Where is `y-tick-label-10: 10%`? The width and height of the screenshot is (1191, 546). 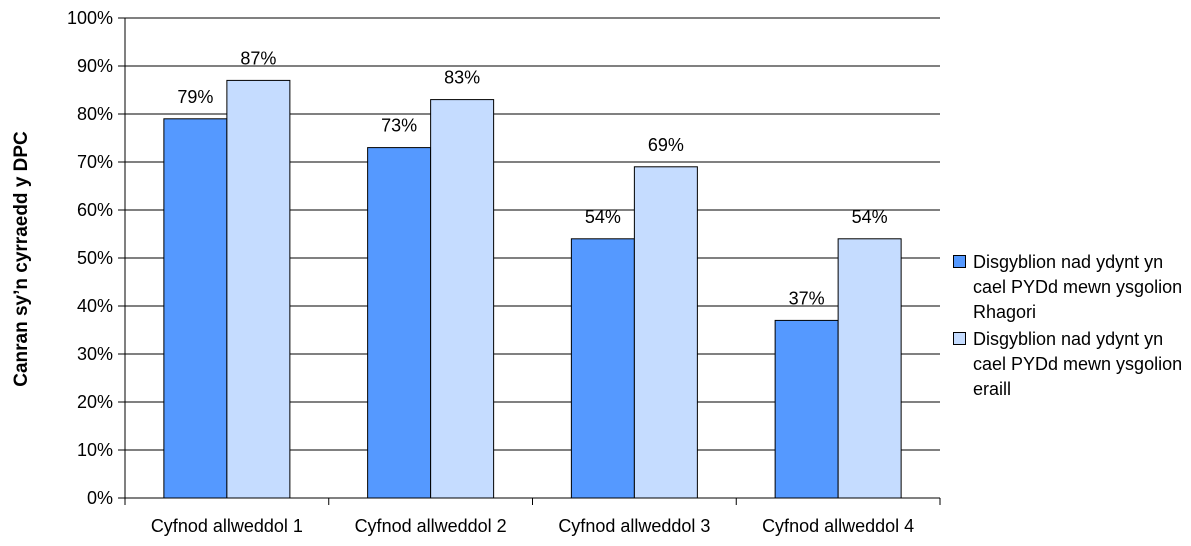
y-tick-label-10: 10% is located at coordinates (95, 450).